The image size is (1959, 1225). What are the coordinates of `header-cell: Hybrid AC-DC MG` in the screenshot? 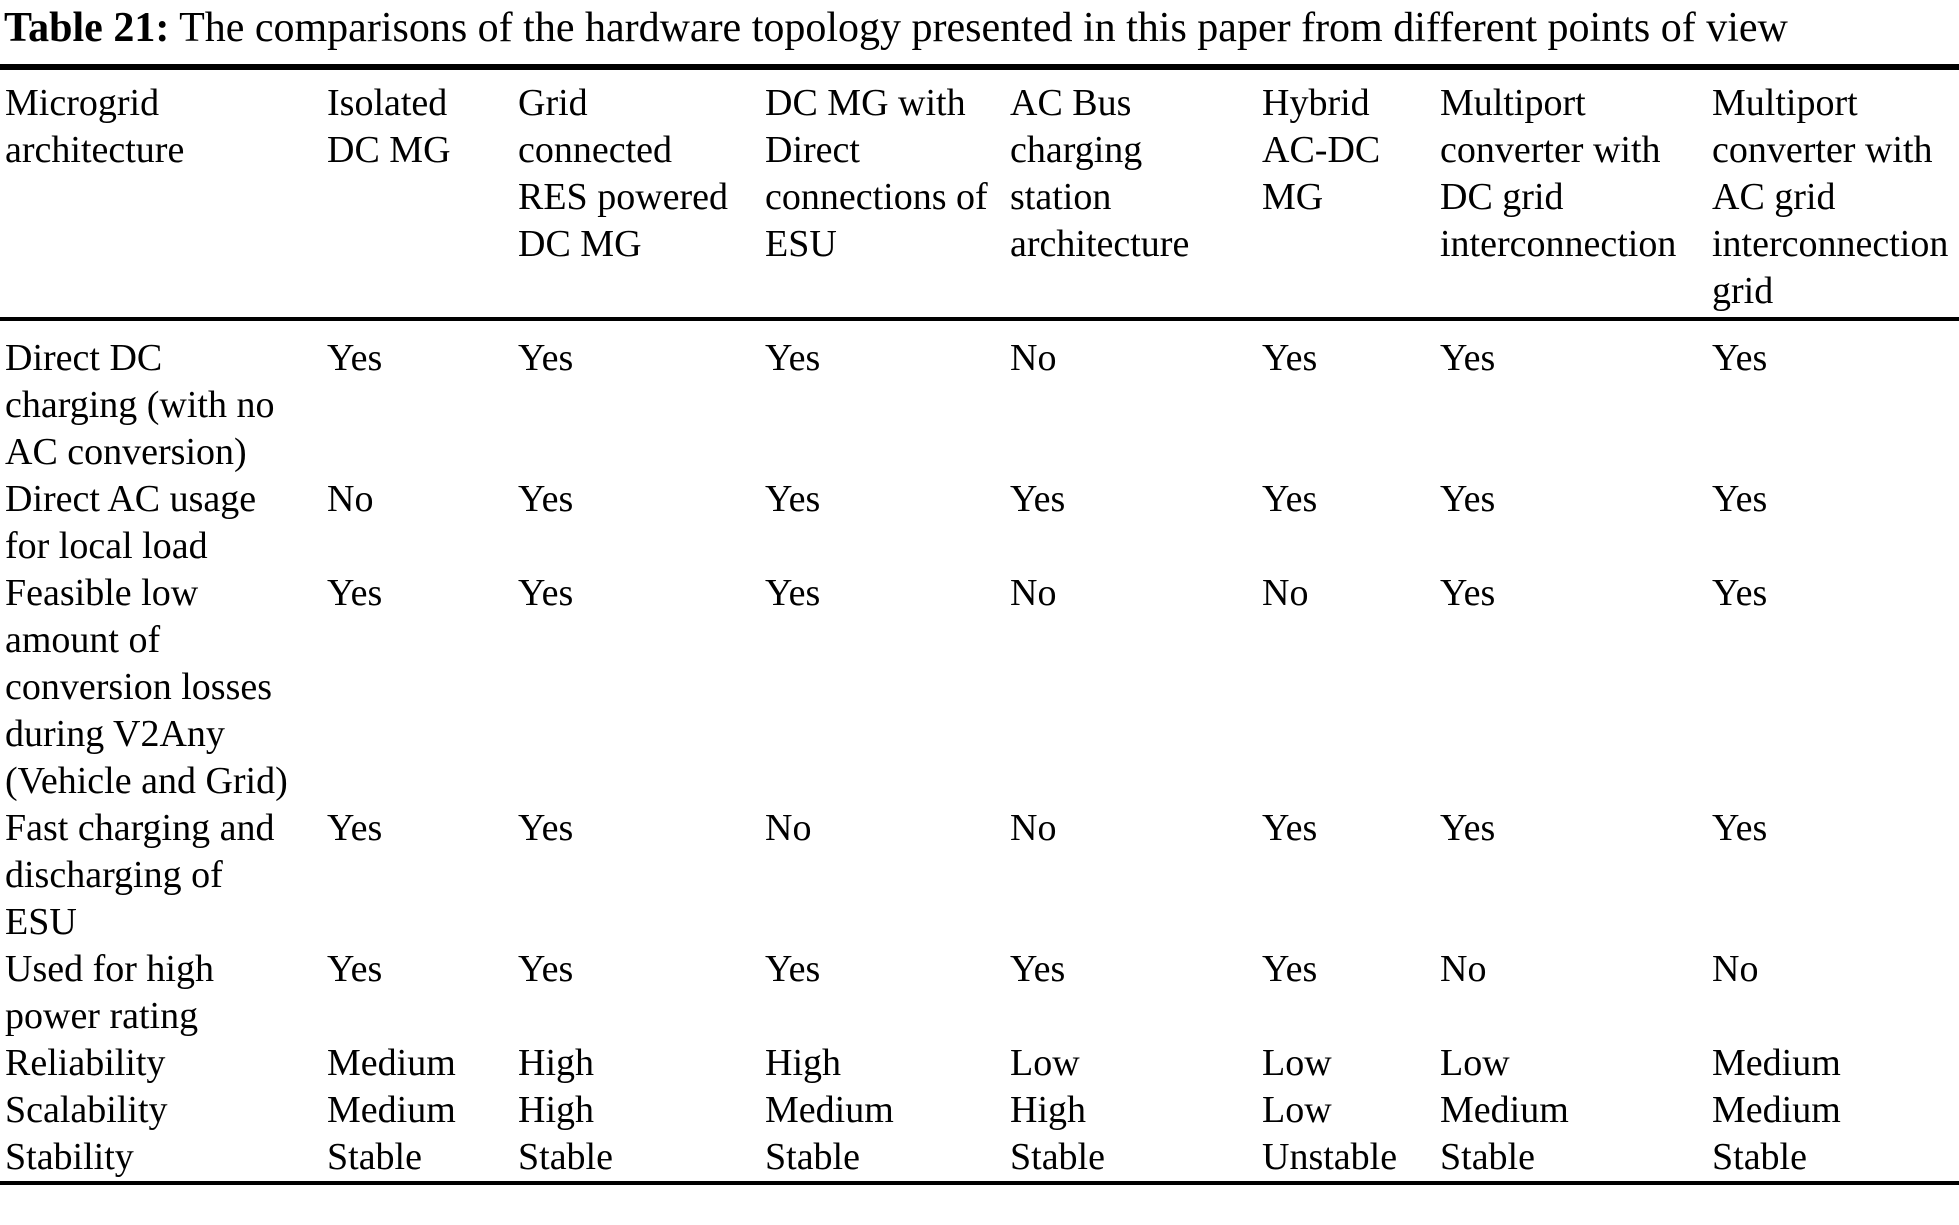 It's located at (1321, 150).